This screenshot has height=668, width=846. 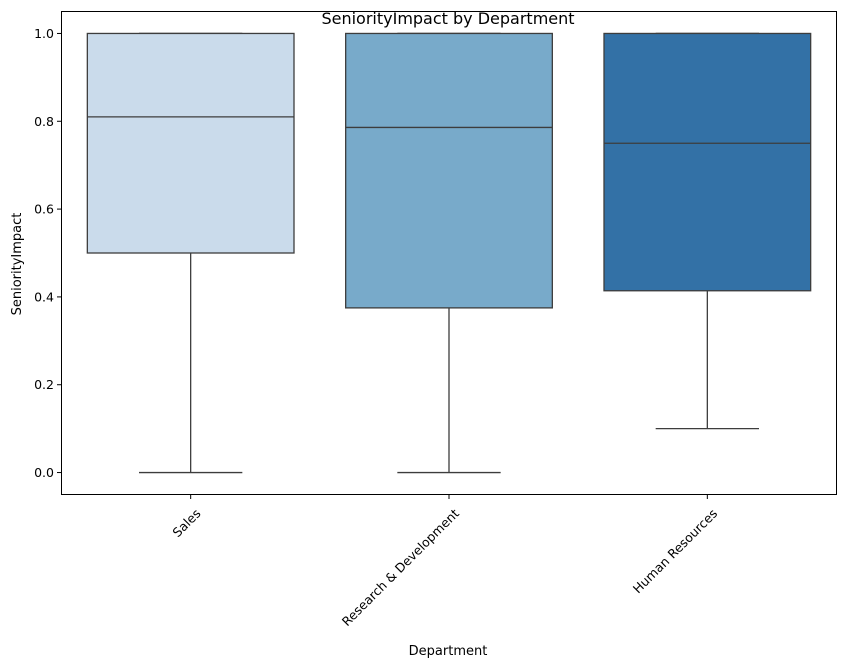 What do you see at coordinates (44, 209) in the screenshot?
I see `y-tick-label: 0.6` at bounding box center [44, 209].